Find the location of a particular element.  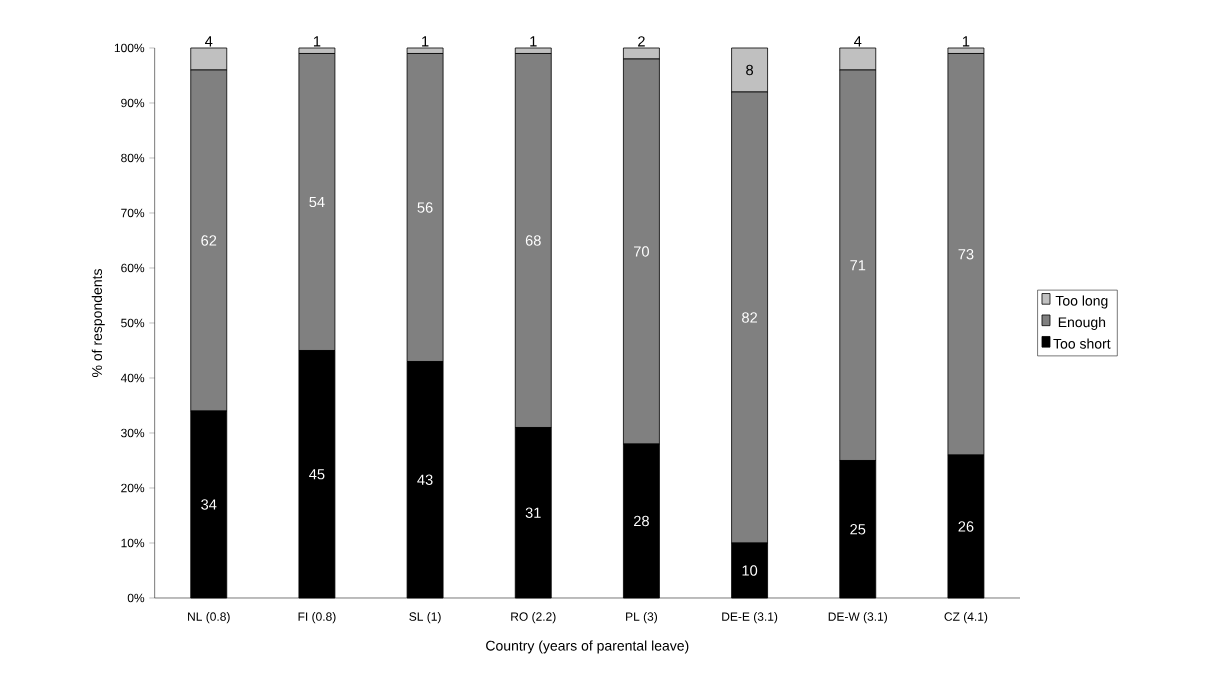

y-tick-label: 40% is located at coordinates (132, 378).